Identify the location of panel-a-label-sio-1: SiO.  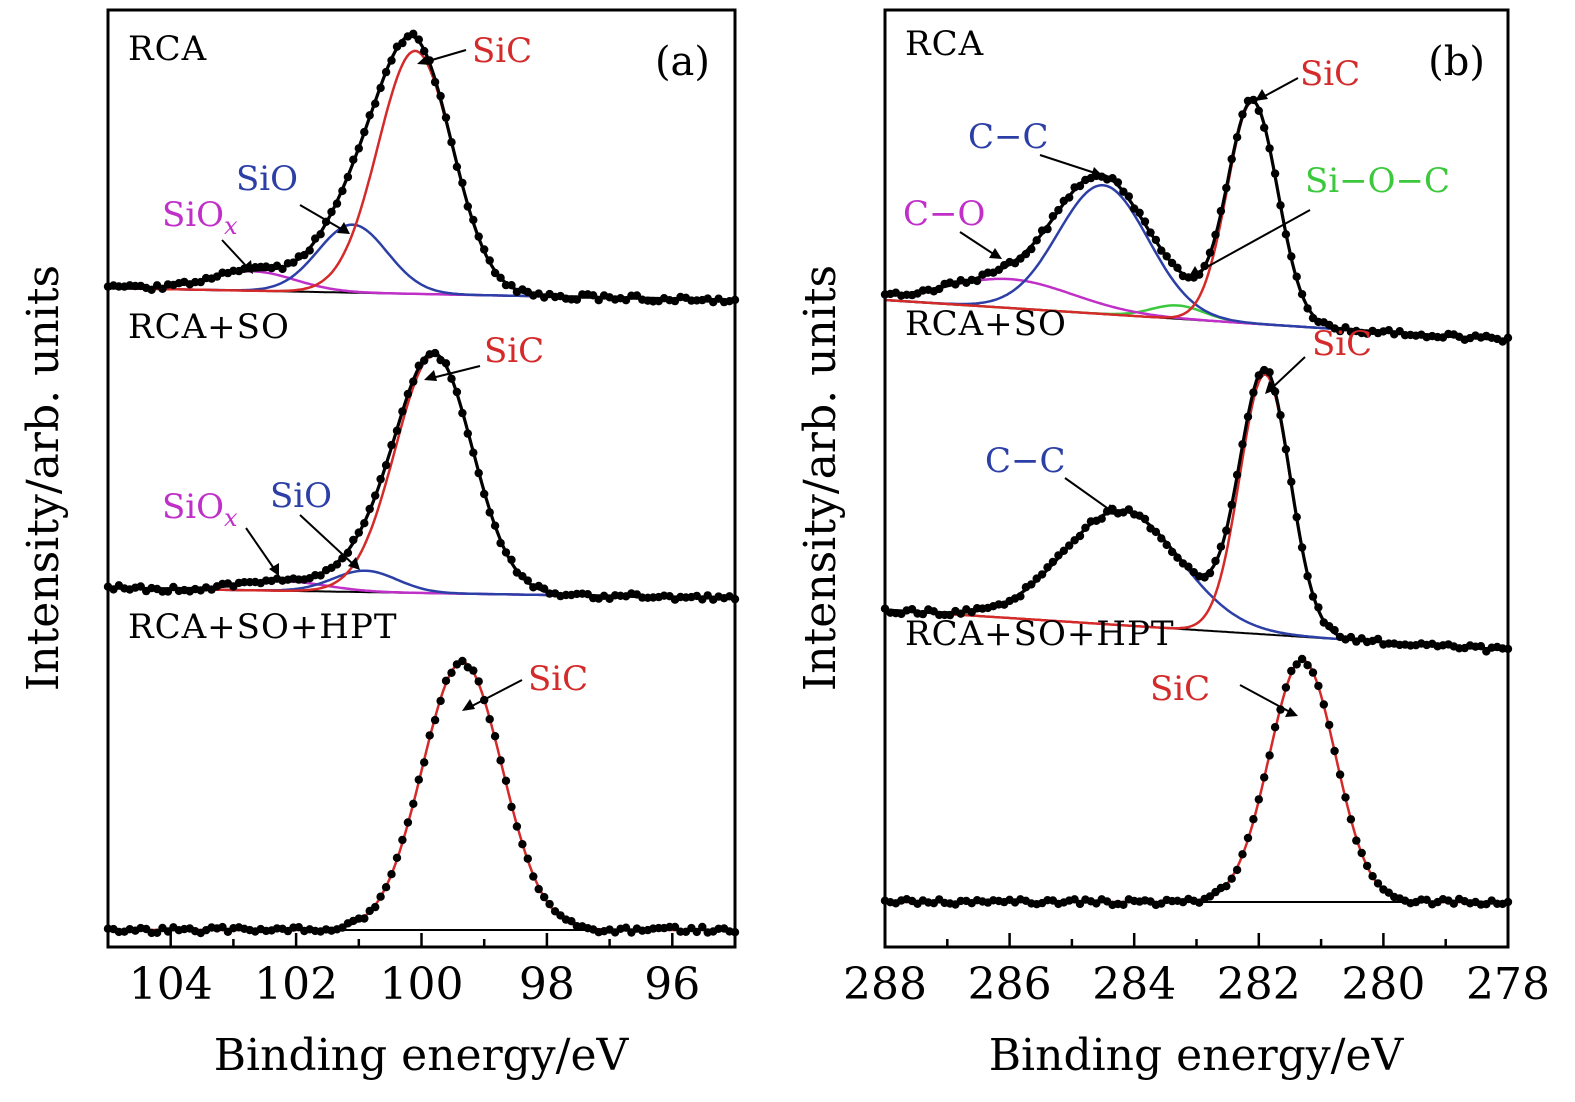
(267, 179).